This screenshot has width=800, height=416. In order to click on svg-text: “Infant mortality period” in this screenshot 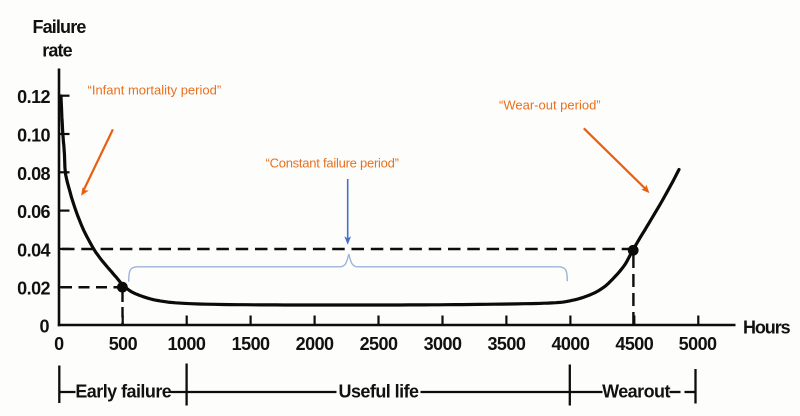, I will do `click(155, 90)`.